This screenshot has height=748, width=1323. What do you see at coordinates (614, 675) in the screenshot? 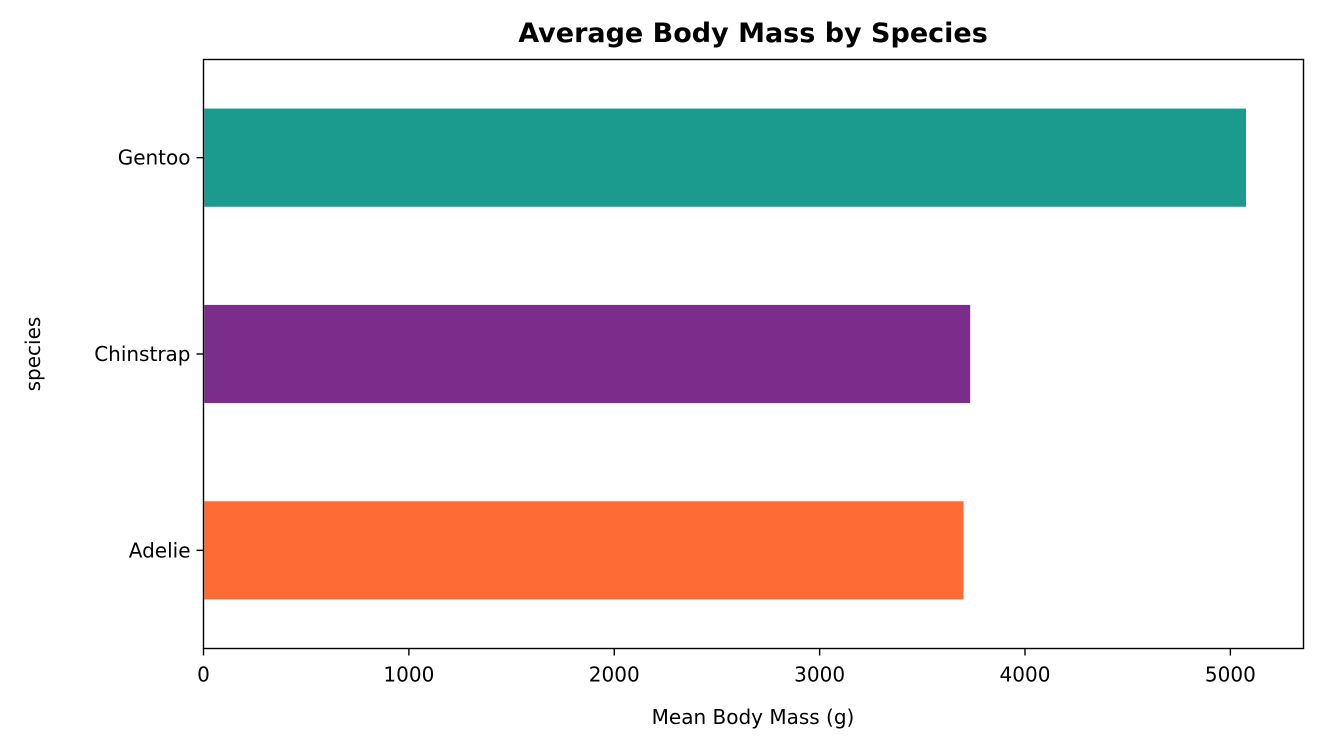
I see `x-tick-label: 2000` at bounding box center [614, 675].